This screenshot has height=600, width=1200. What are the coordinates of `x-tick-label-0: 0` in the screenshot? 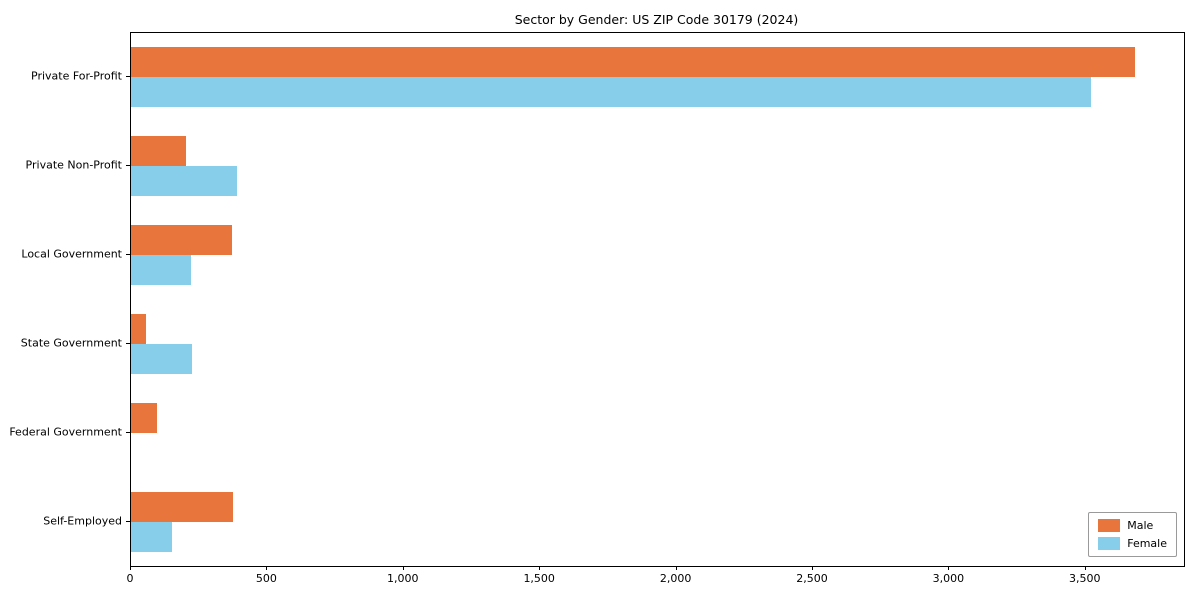 It's located at (130, 578).